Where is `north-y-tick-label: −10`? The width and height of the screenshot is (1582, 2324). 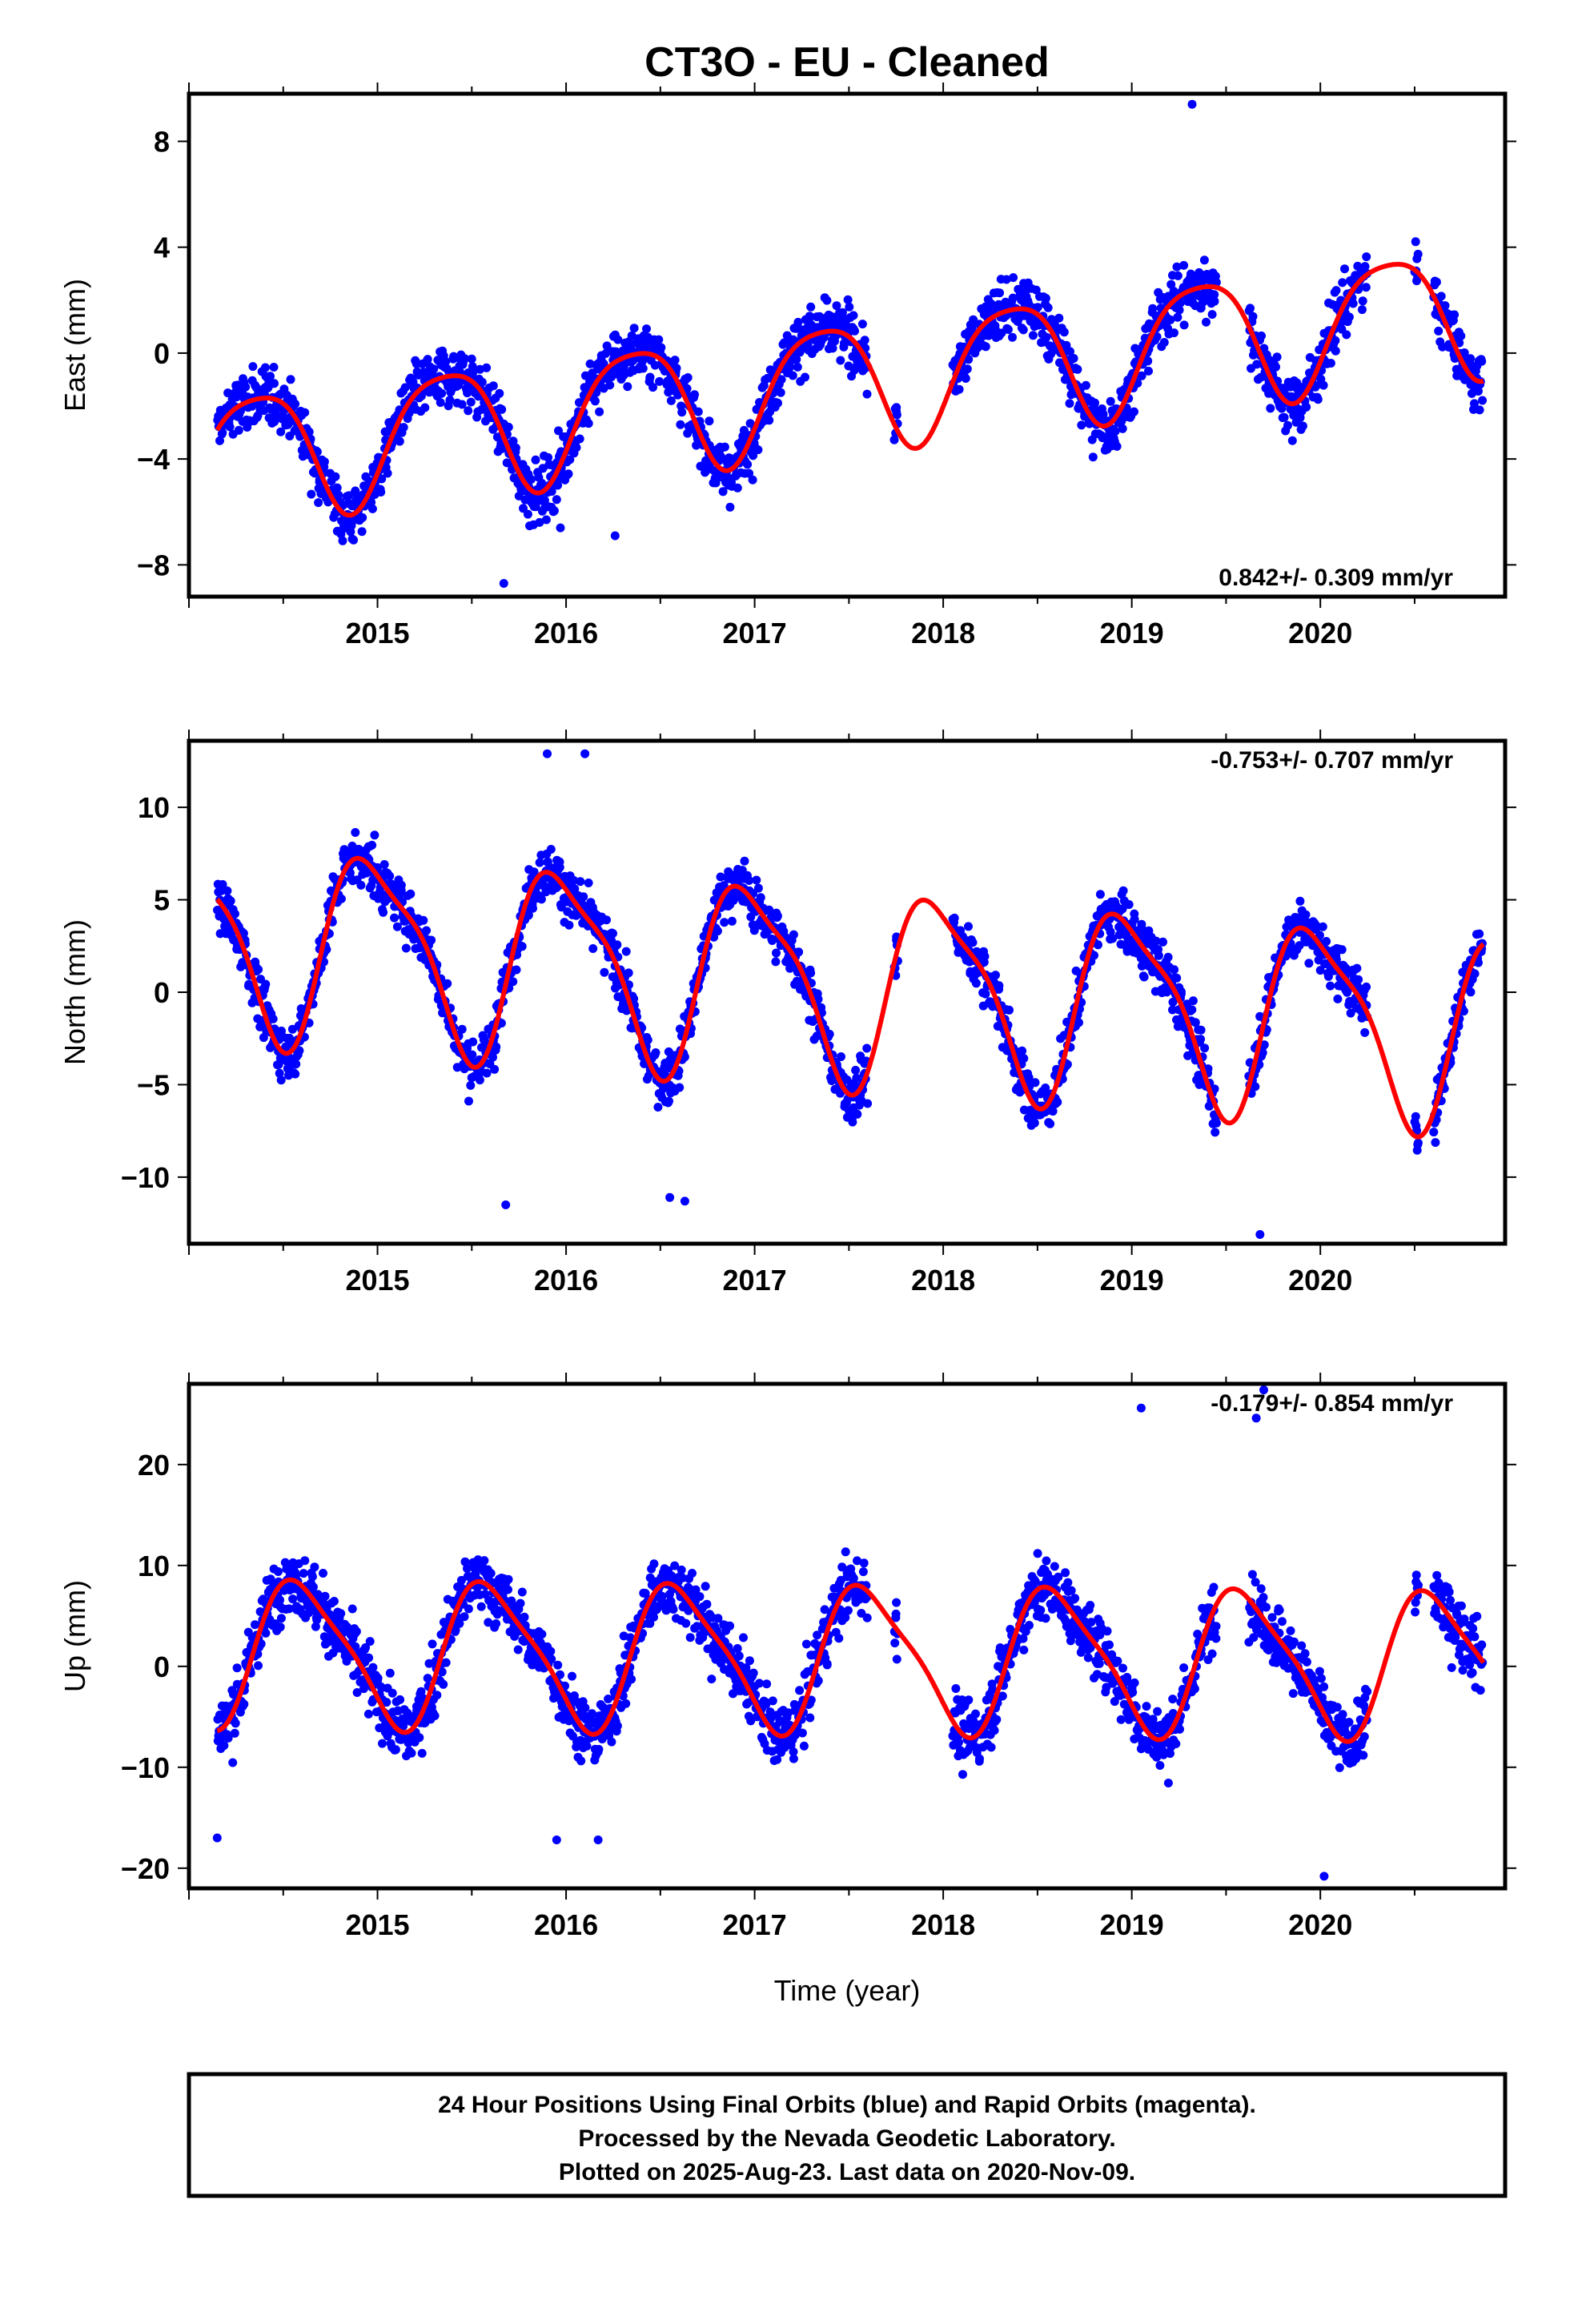 north-y-tick-label: −10 is located at coordinates (145, 1177).